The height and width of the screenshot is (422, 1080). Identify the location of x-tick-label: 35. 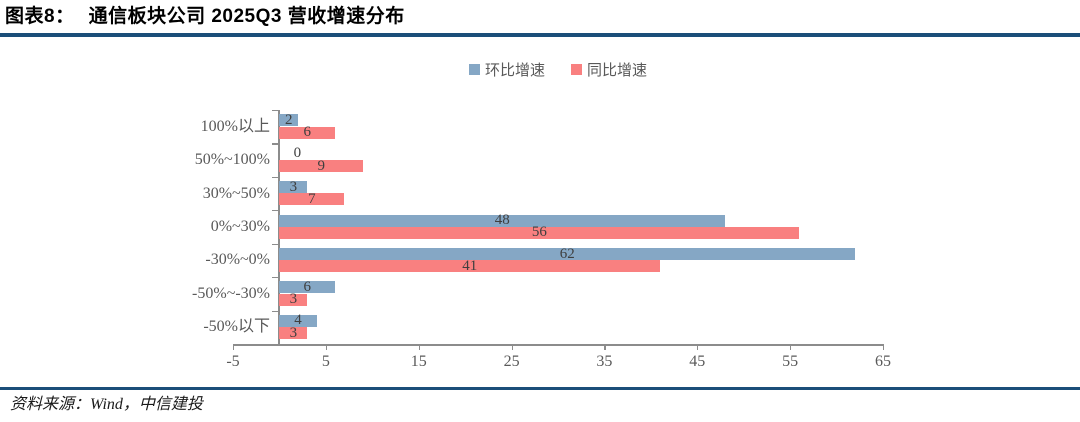
(604, 361).